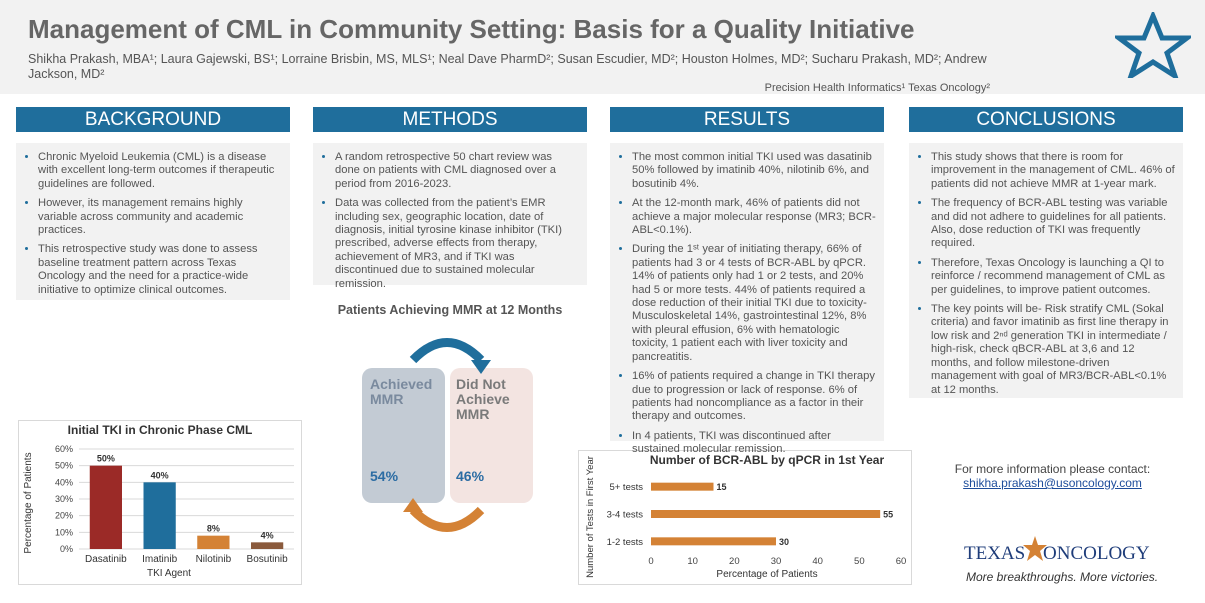 This screenshot has width=1205, height=603. What do you see at coordinates (213, 529) in the screenshot?
I see `value-label: 8%` at bounding box center [213, 529].